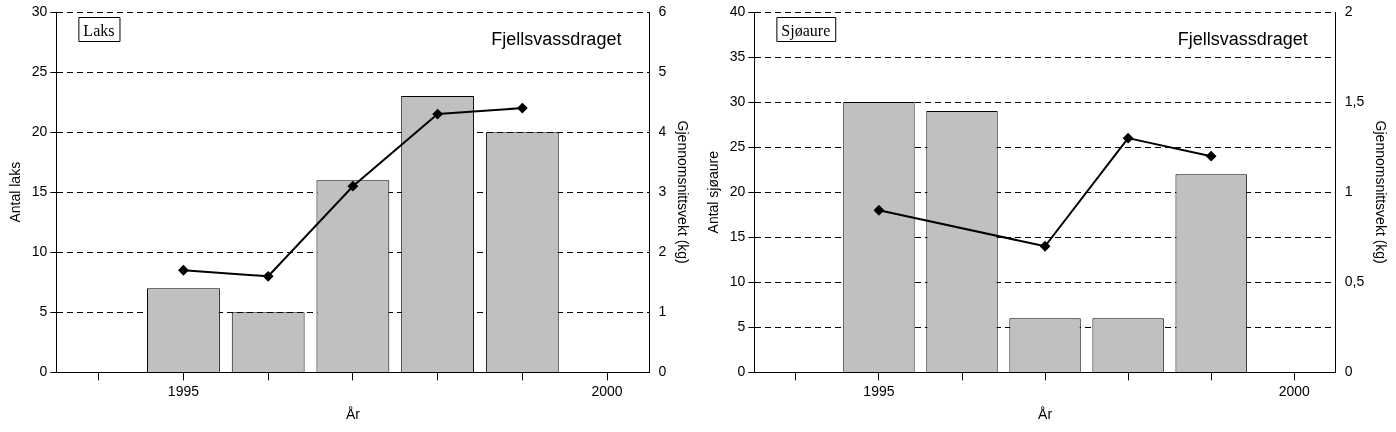 The height and width of the screenshot is (432, 1396). Describe the element at coordinates (737, 55) in the screenshot. I see `y-tick-label: 35` at that location.